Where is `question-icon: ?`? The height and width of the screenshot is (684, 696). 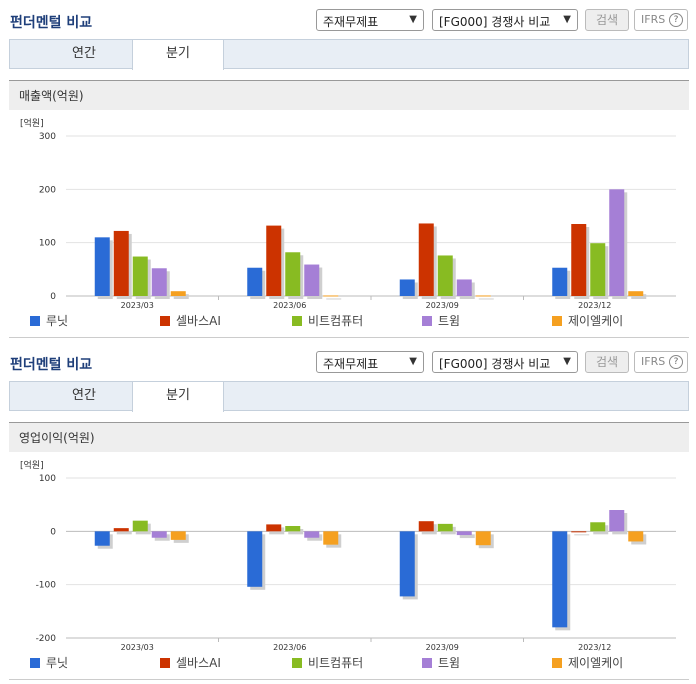 question-icon: ? is located at coordinates (676, 20).